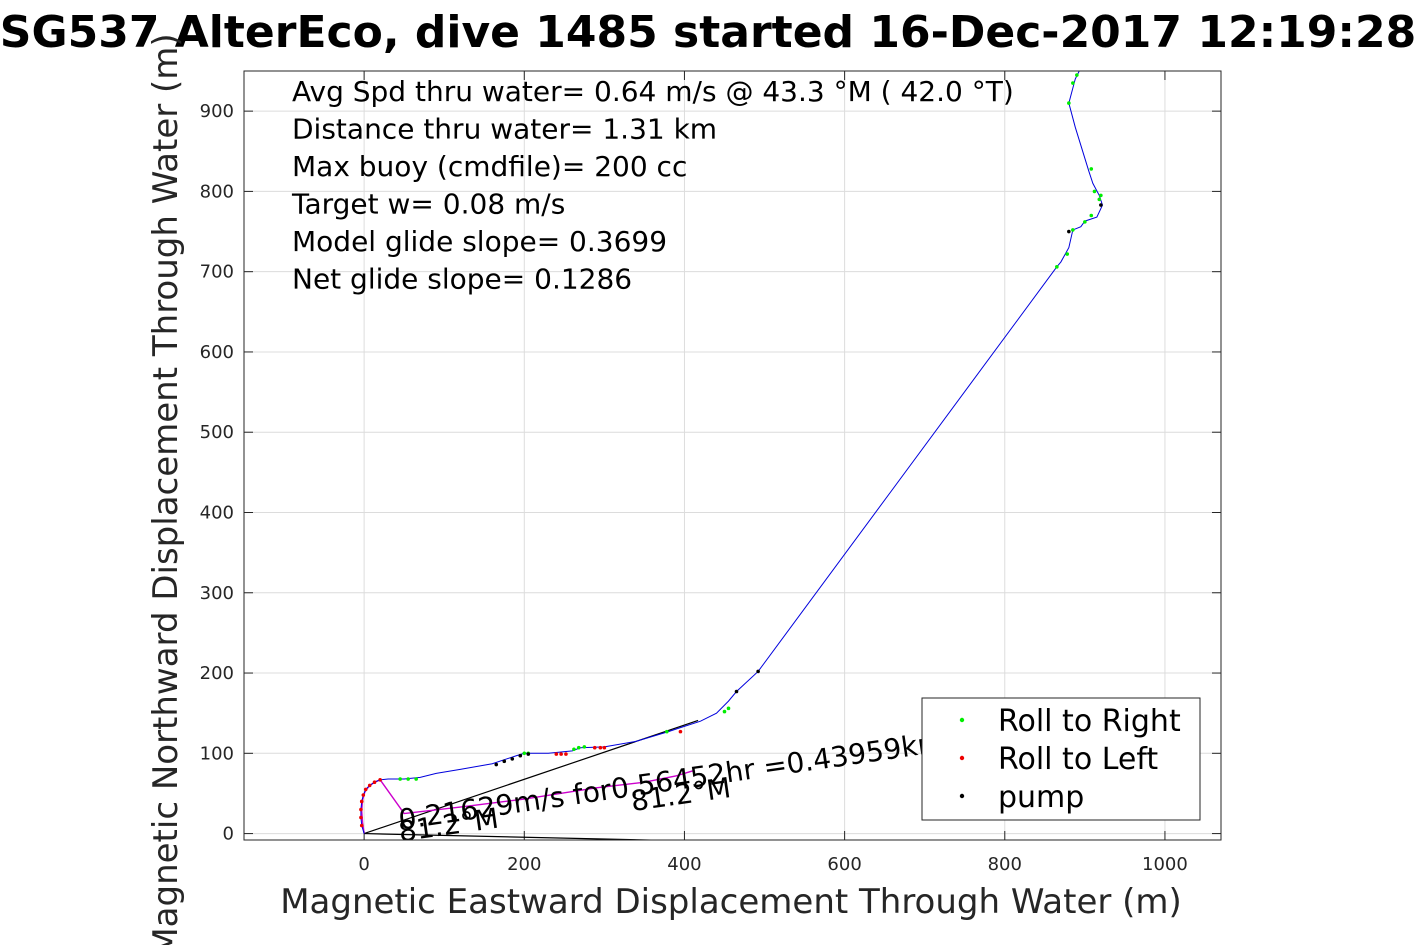 The image size is (1417, 950). What do you see at coordinates (518, 836) in the screenshot?
I see `current-vector-line` at bounding box center [518, 836].